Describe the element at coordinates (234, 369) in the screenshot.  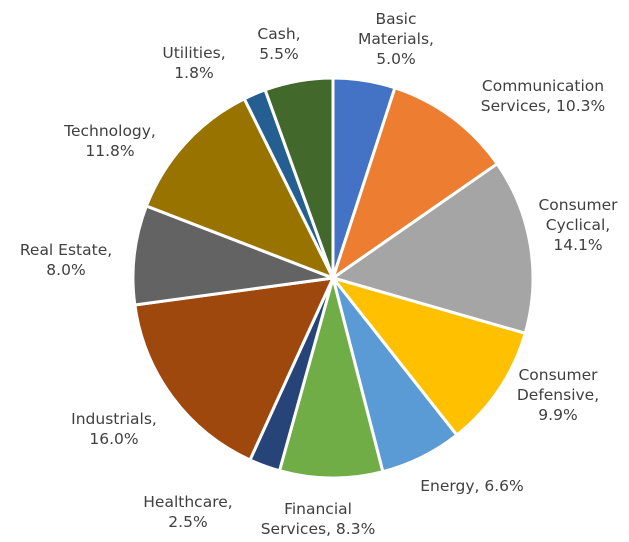
I see `pie-slice-industrials` at that location.